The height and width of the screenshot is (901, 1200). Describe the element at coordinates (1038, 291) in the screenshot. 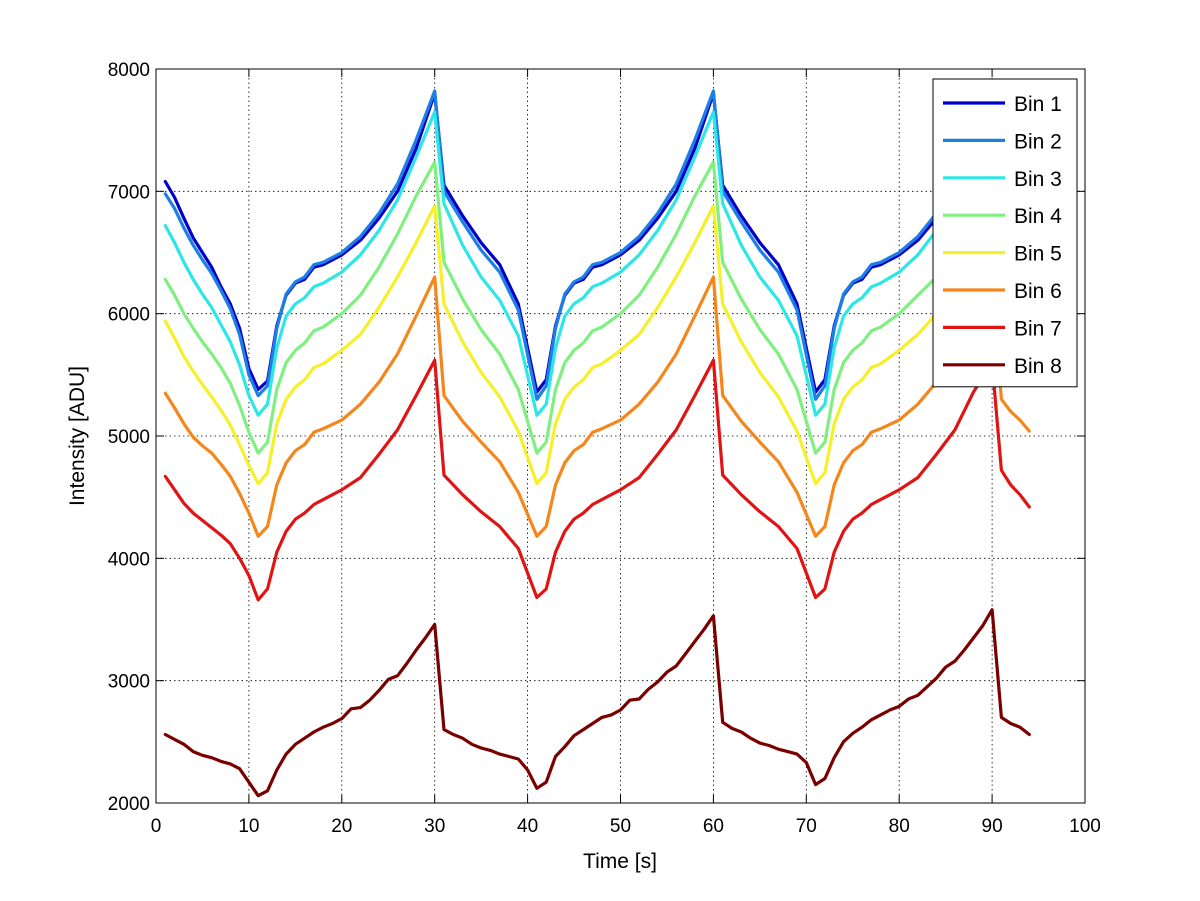

I see `legend-label-bin-6: Bin 6` at that location.